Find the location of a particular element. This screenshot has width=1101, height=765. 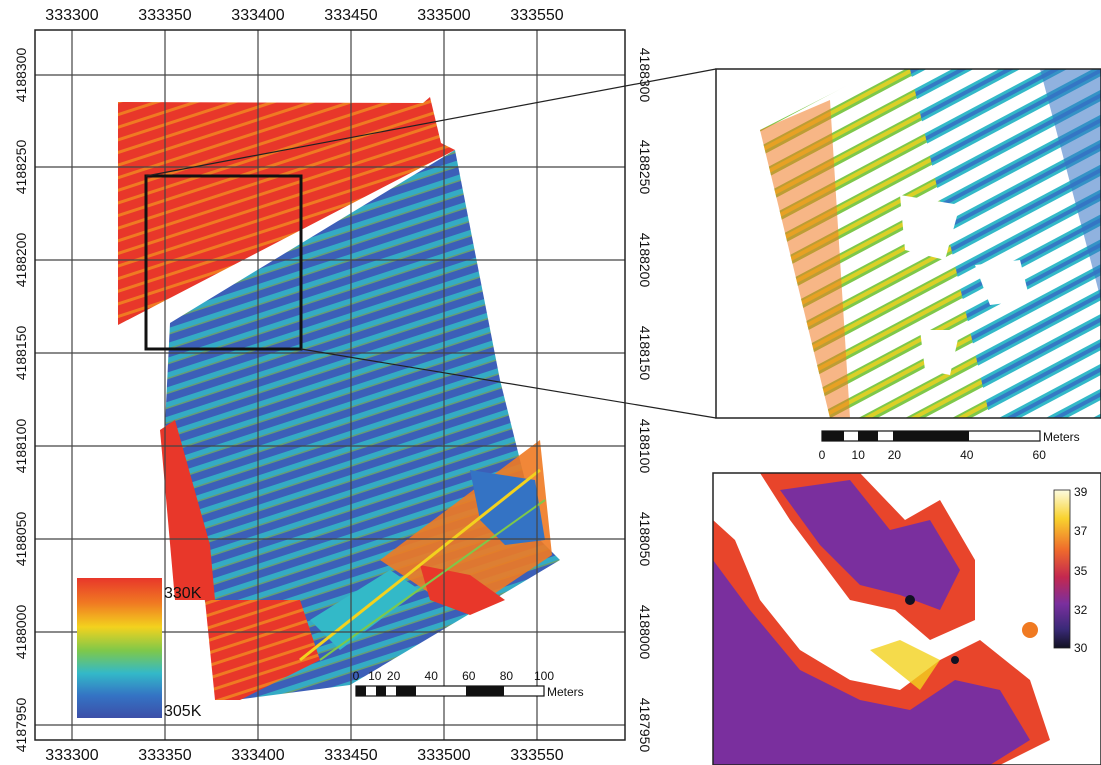

x-tick-bottom: 333450 is located at coordinates (350, 755).